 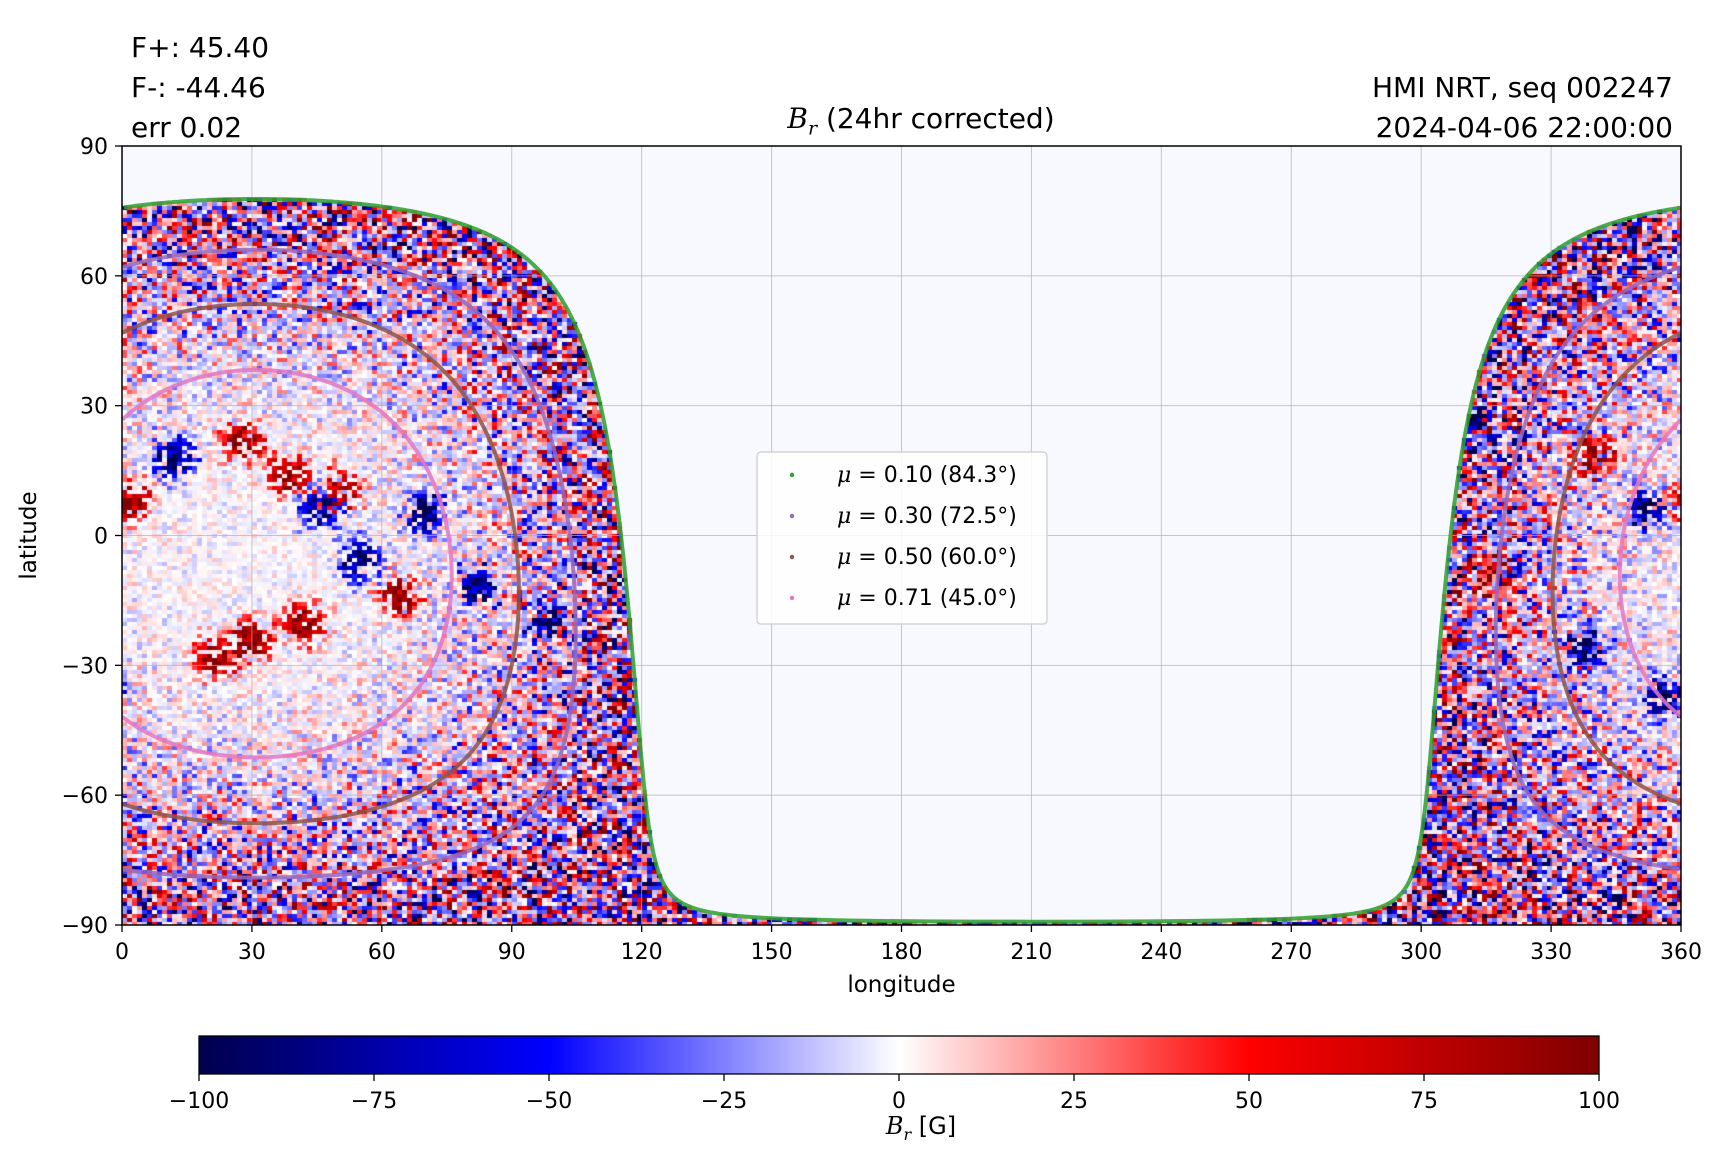 I want to click on chart-title: Br (24hr corrected), so click(x=920, y=121).